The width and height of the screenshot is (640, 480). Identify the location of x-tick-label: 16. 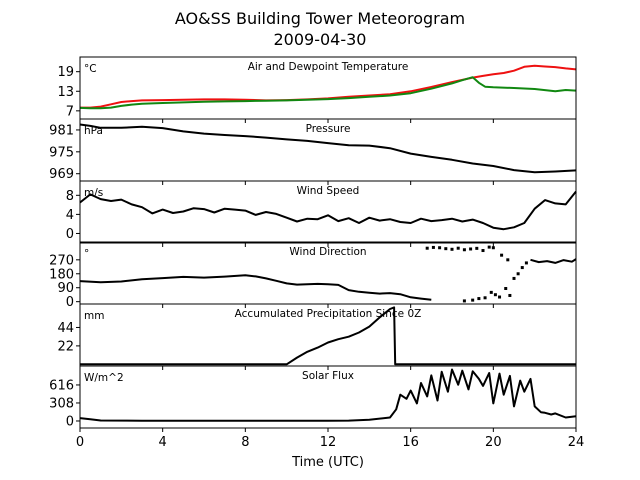
(410, 442).